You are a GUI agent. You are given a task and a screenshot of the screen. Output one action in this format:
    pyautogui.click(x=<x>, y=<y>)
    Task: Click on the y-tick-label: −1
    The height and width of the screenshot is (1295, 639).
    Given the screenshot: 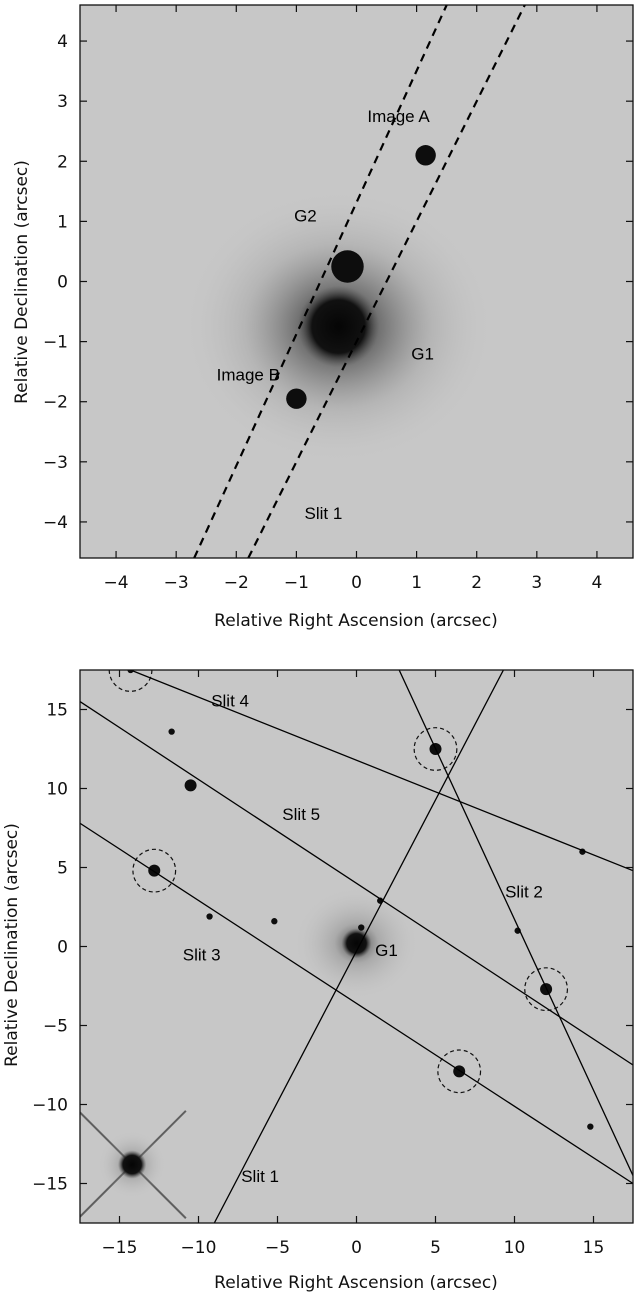 What is the action you would take?
    pyautogui.click(x=55, y=343)
    